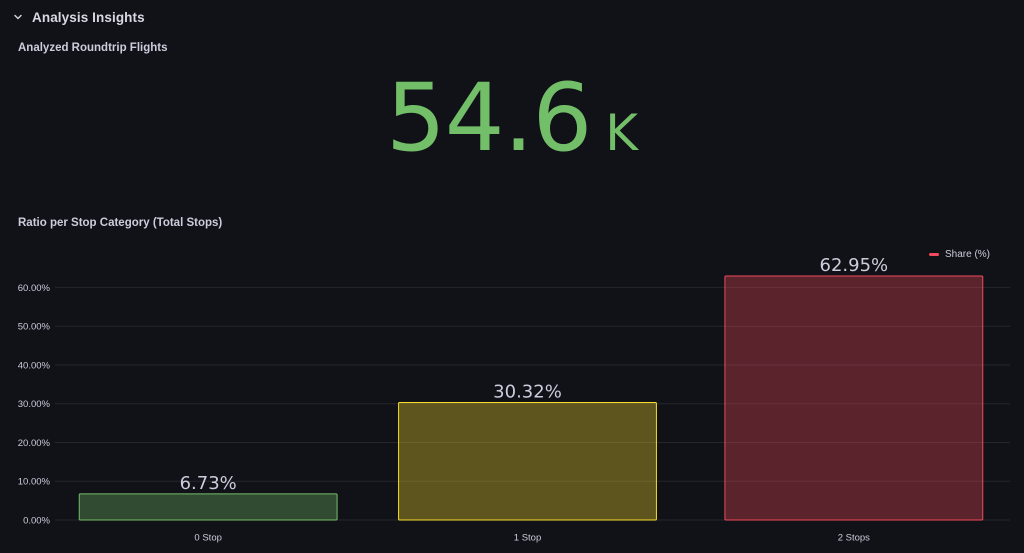  I want to click on chart-legend-item: Share (%), so click(959, 254).